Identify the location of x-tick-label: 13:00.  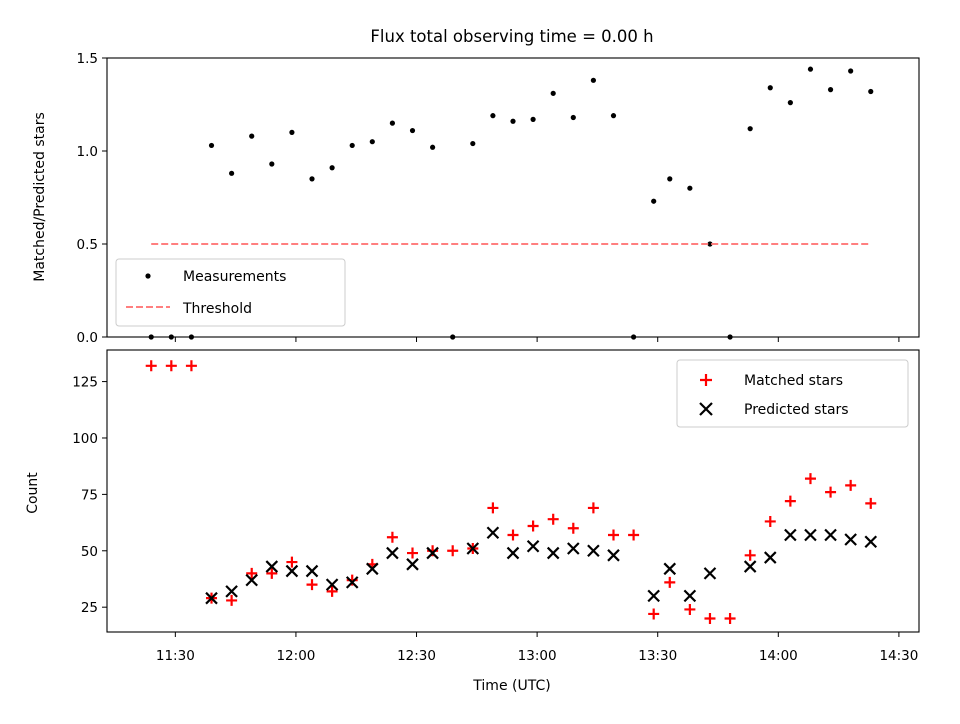
(537, 656).